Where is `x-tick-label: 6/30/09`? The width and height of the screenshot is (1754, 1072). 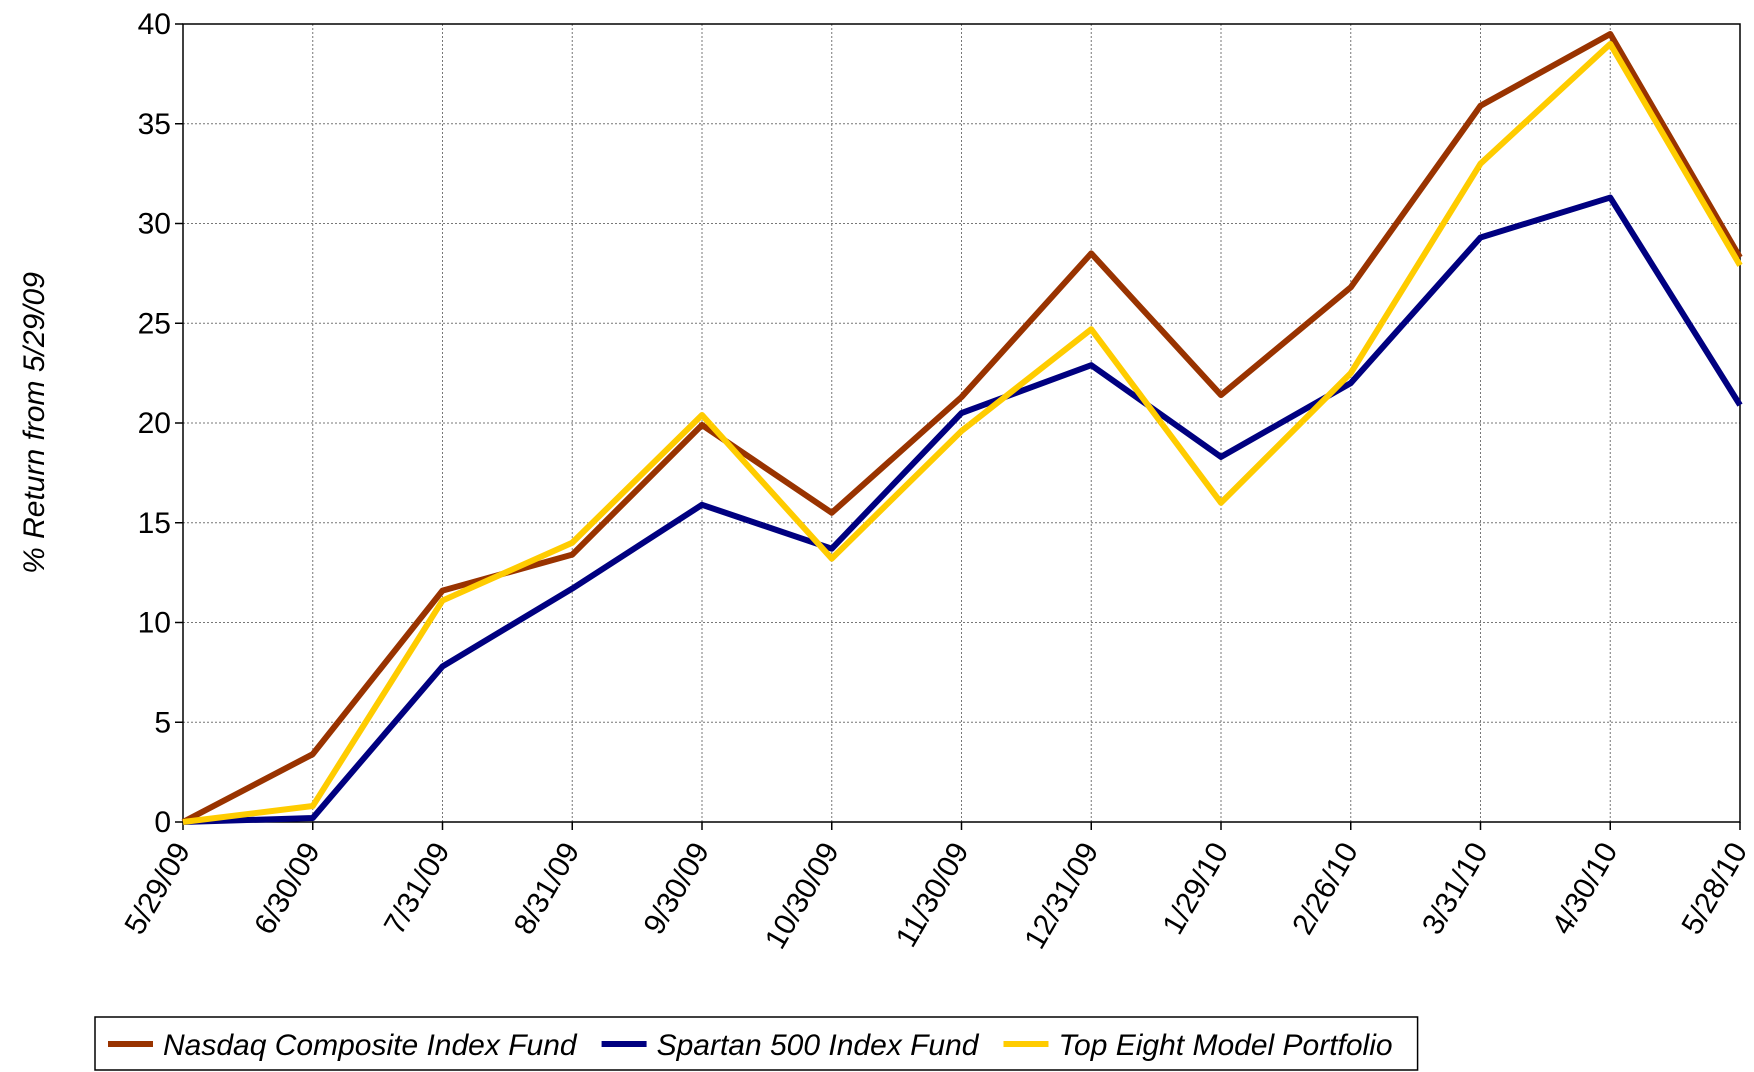
x-tick-label: 6/30/09 is located at coordinates (287, 888).